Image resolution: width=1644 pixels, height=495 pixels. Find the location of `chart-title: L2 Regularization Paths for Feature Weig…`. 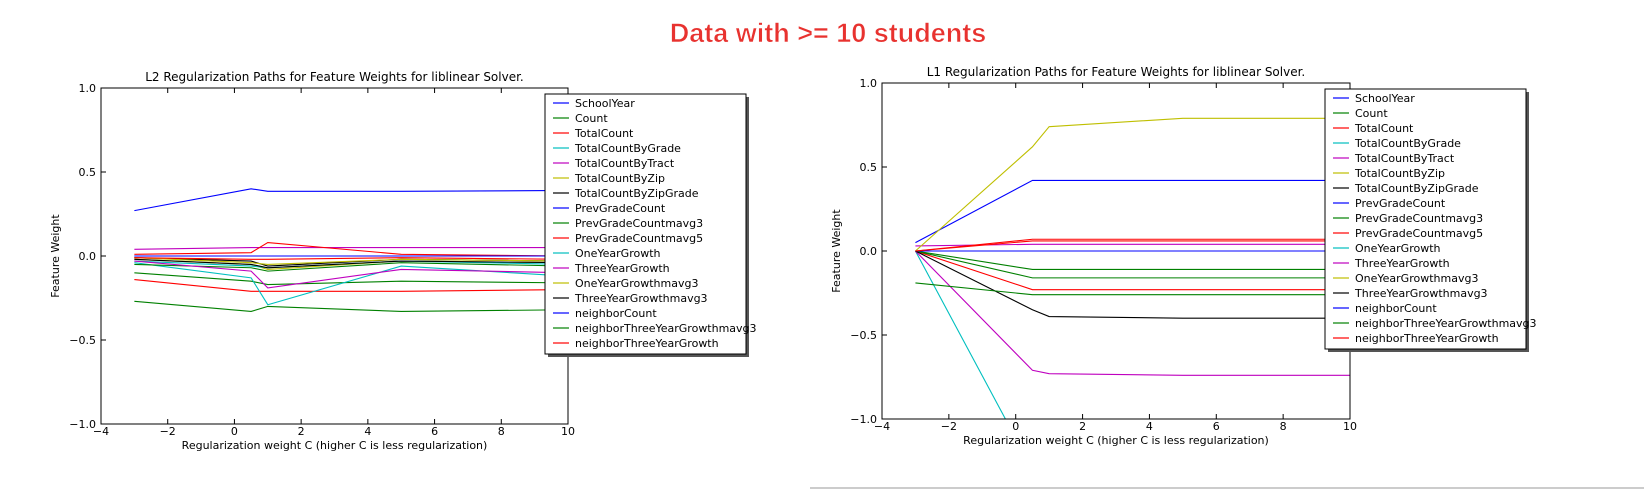

chart-title: L2 Regularization Paths for Feature Weig… is located at coordinates (334, 77).